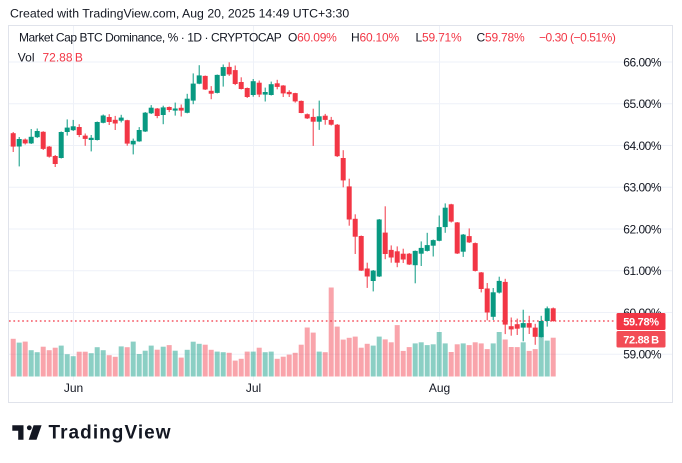  What do you see at coordinates (642, 104) in the screenshot?
I see `svg-text: 65.00%` at bounding box center [642, 104].